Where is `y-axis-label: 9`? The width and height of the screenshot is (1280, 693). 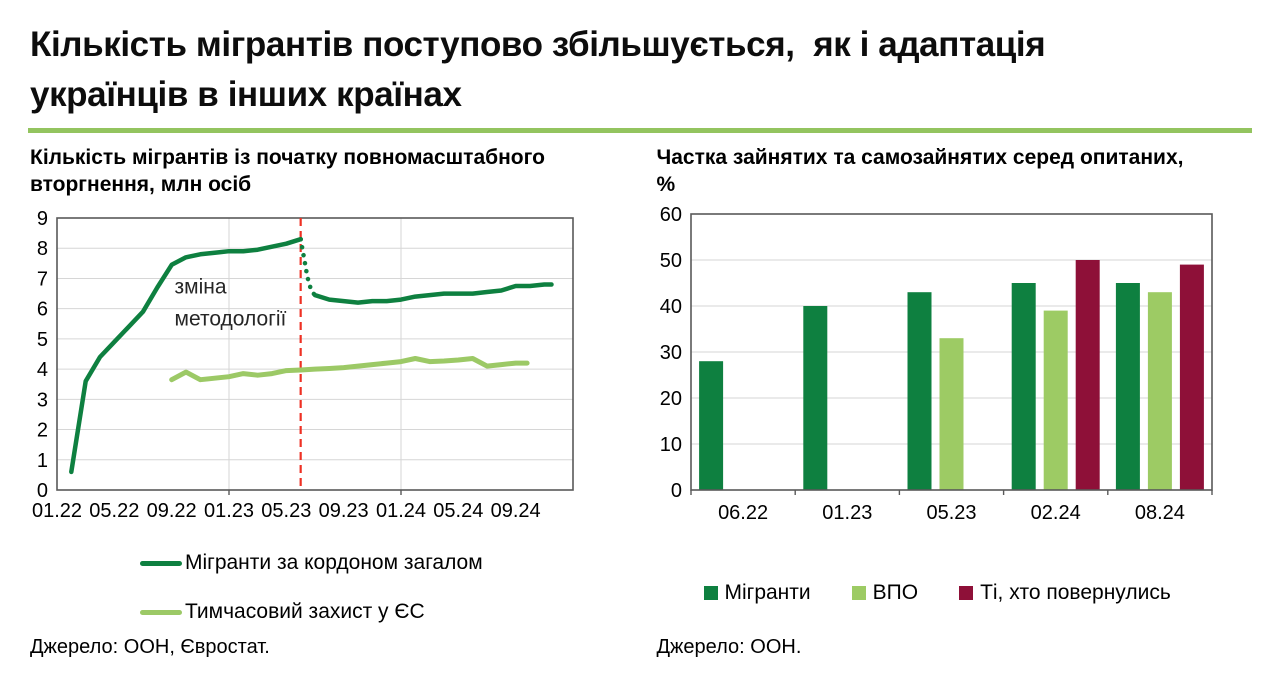
y-axis-label: 9 is located at coordinates (42, 219).